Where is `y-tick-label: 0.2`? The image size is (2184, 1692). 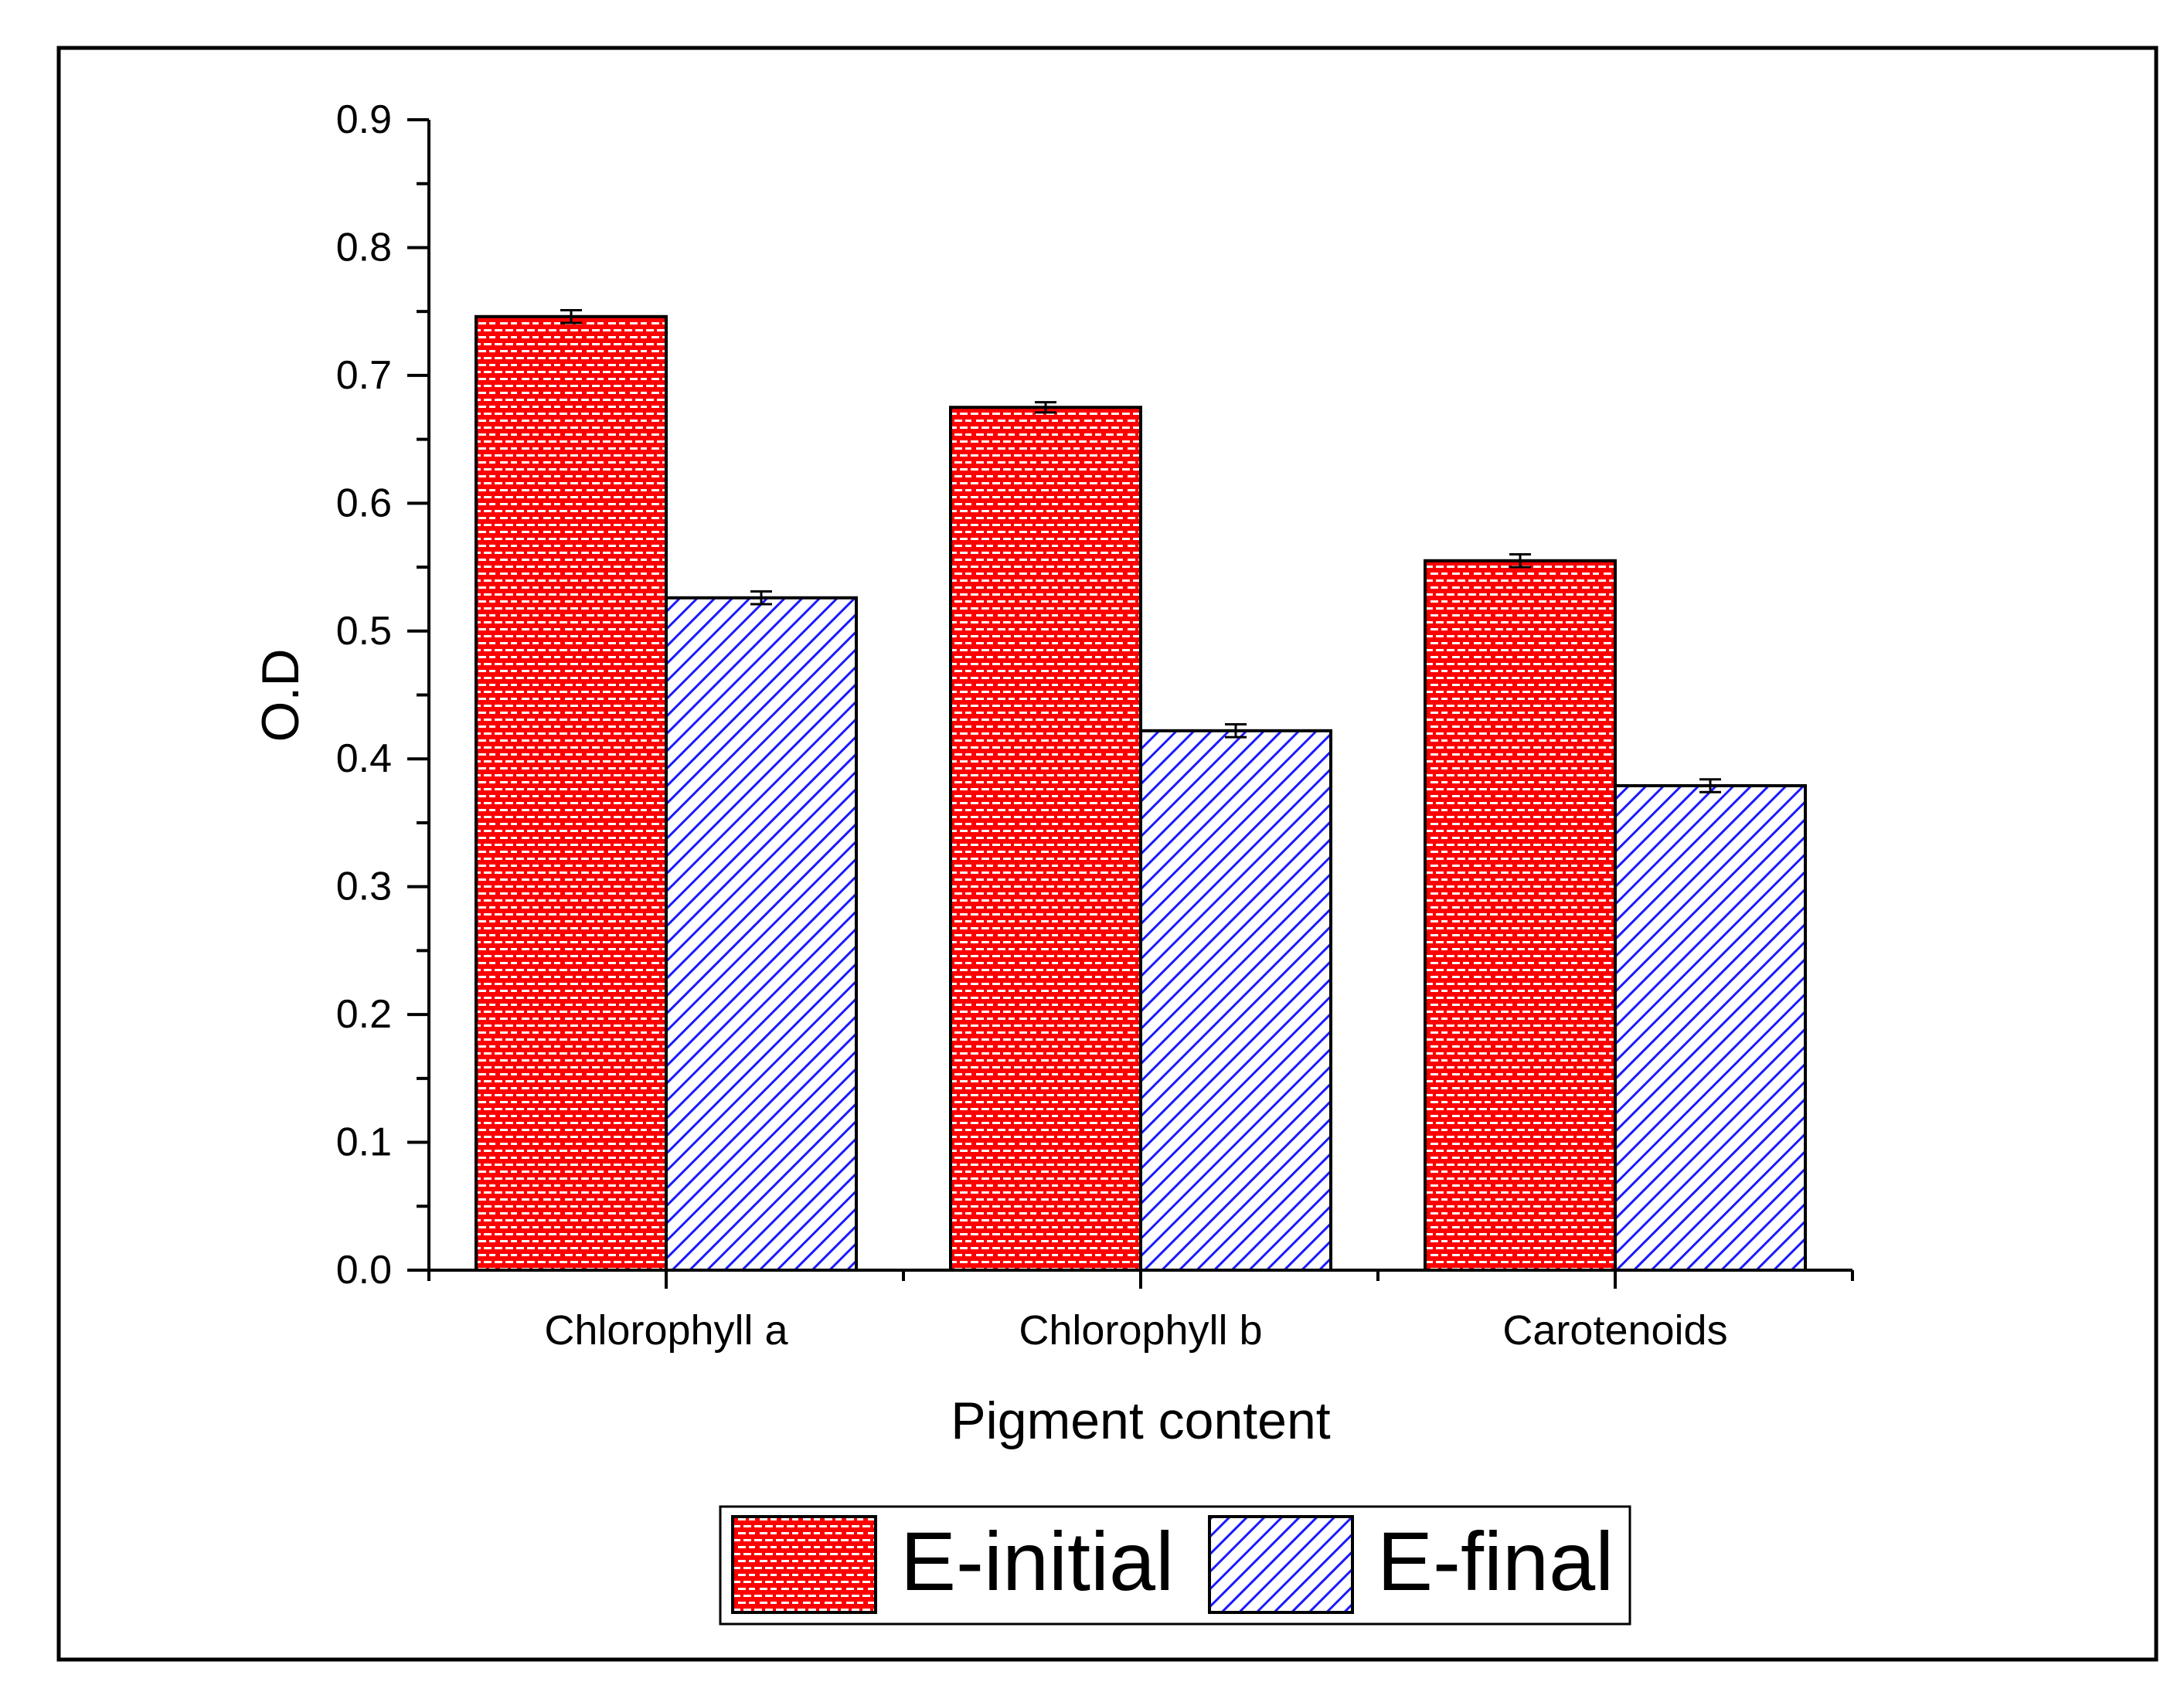 y-tick-label: 0.2 is located at coordinates (364, 1015).